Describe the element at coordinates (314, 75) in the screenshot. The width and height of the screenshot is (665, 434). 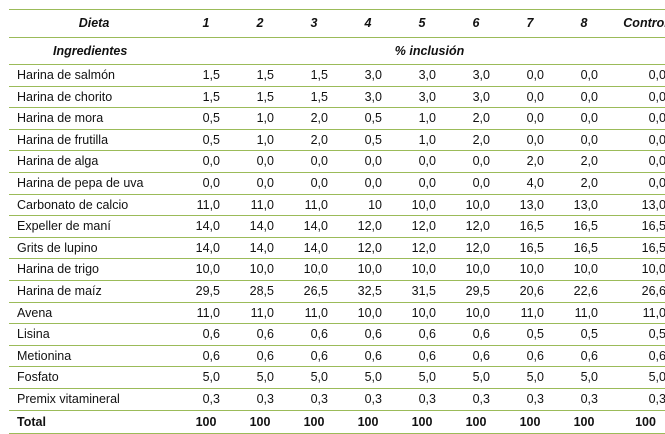
I see `diet-3-value: 1,5` at that location.